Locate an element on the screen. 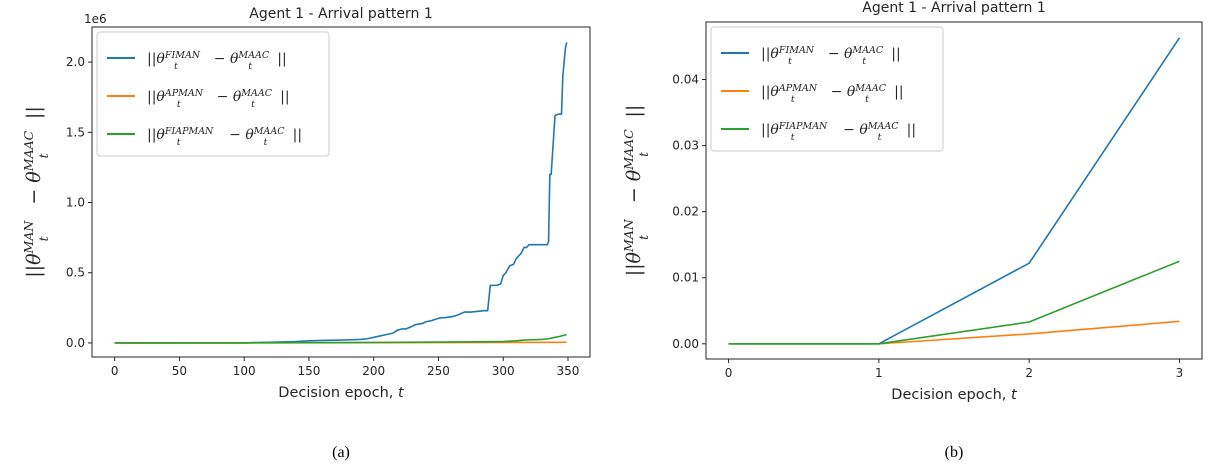 The width and height of the screenshot is (1211, 464). y-tick-label: 0.00 is located at coordinates (685, 344).